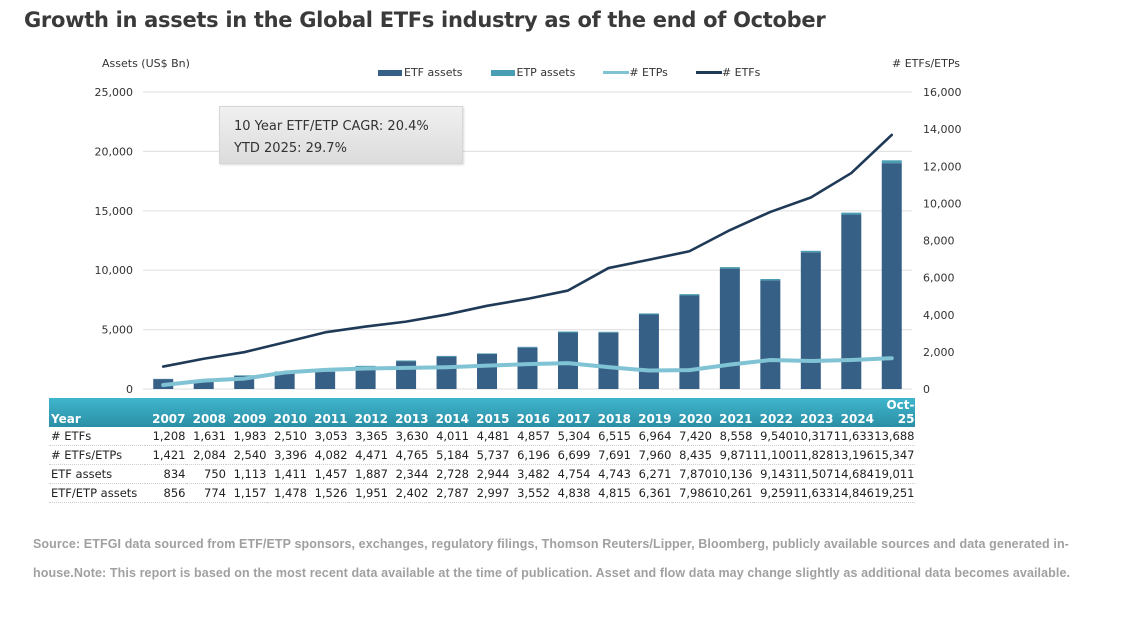  Describe the element at coordinates (853, 474) in the screenshot. I see `table-cell: 14,684` at that location.